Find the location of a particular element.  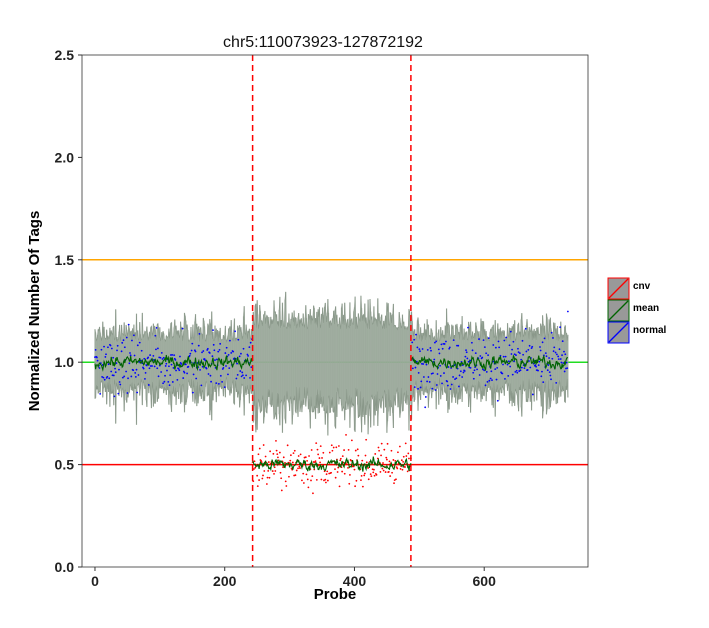

mean-line is located at coordinates (331, 413).